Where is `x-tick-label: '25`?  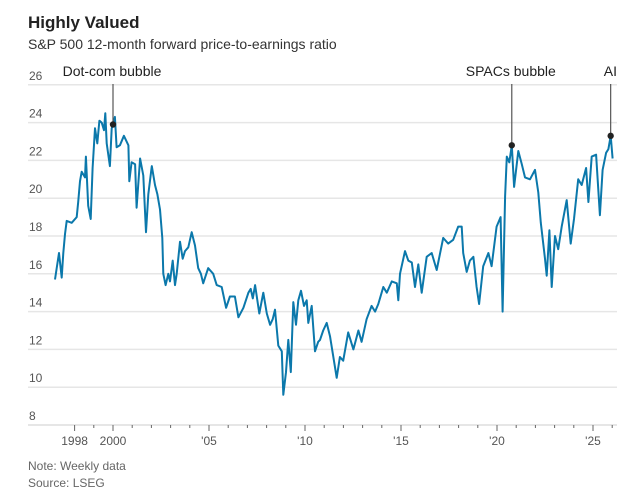 x-tick-label: '25 is located at coordinates (593, 441).